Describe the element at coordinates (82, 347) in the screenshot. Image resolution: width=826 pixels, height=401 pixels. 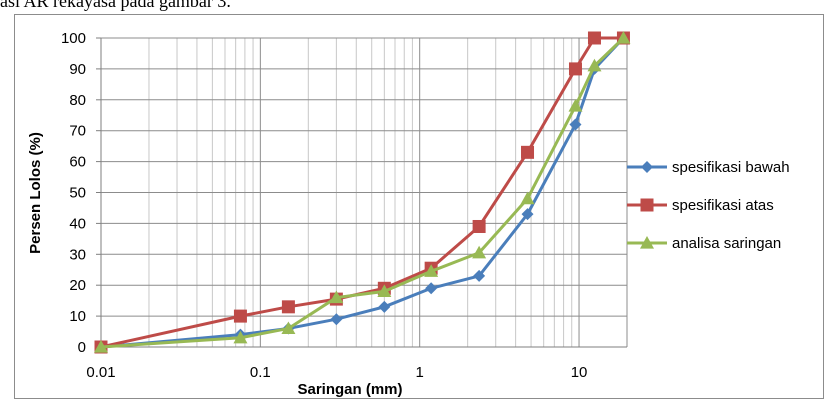
I see `y-tick-label: 0` at that location.